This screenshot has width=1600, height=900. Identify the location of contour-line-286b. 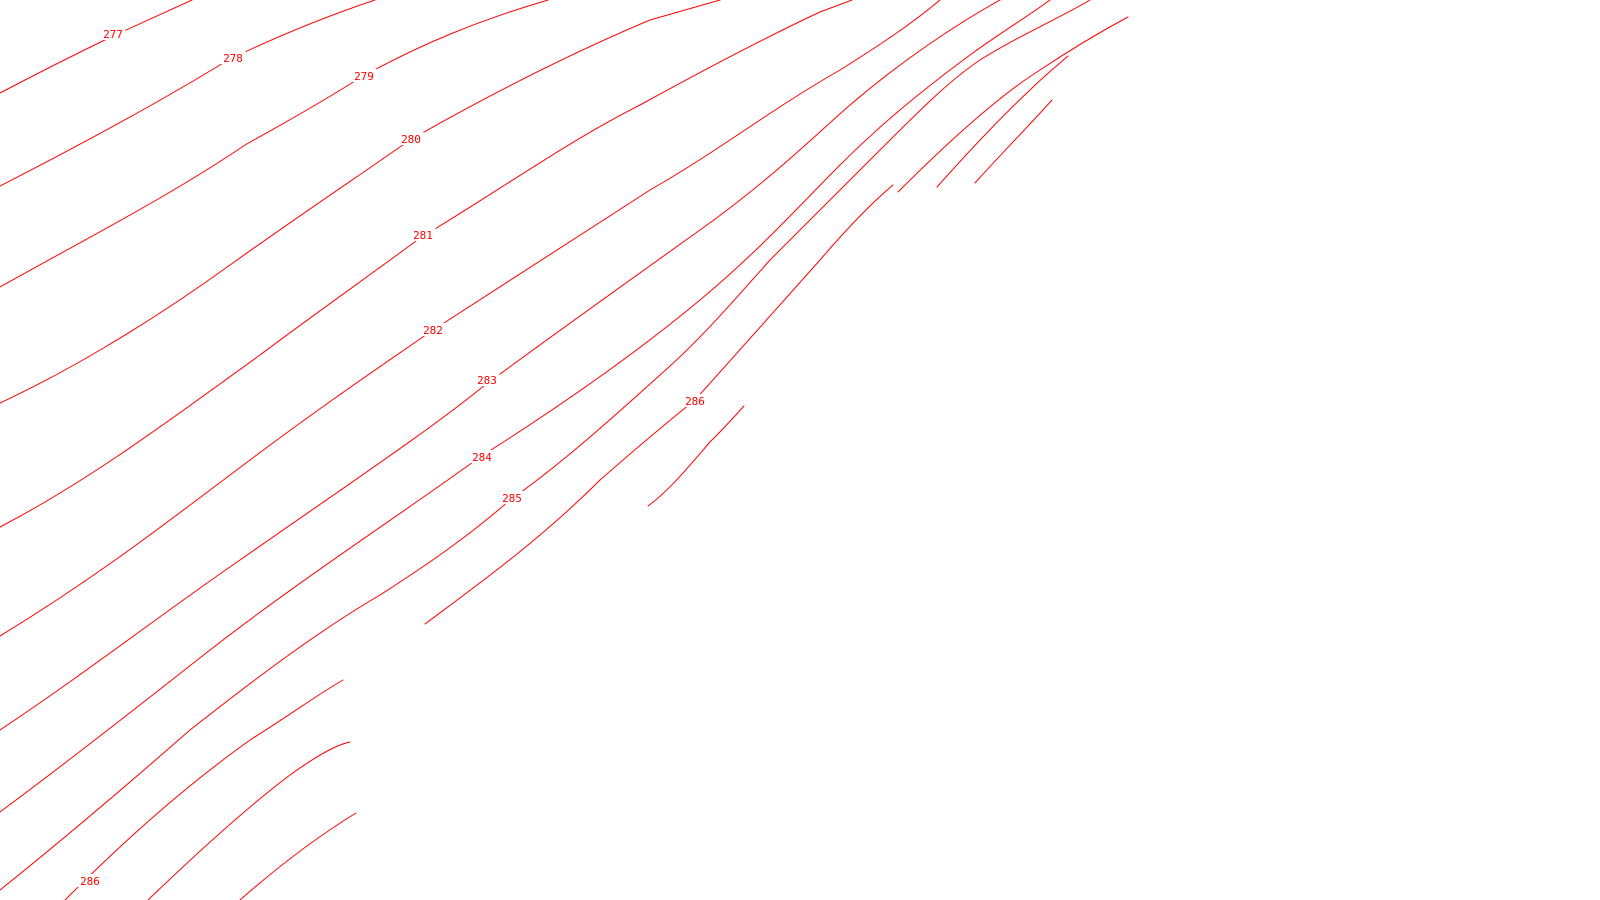
(249, 820).